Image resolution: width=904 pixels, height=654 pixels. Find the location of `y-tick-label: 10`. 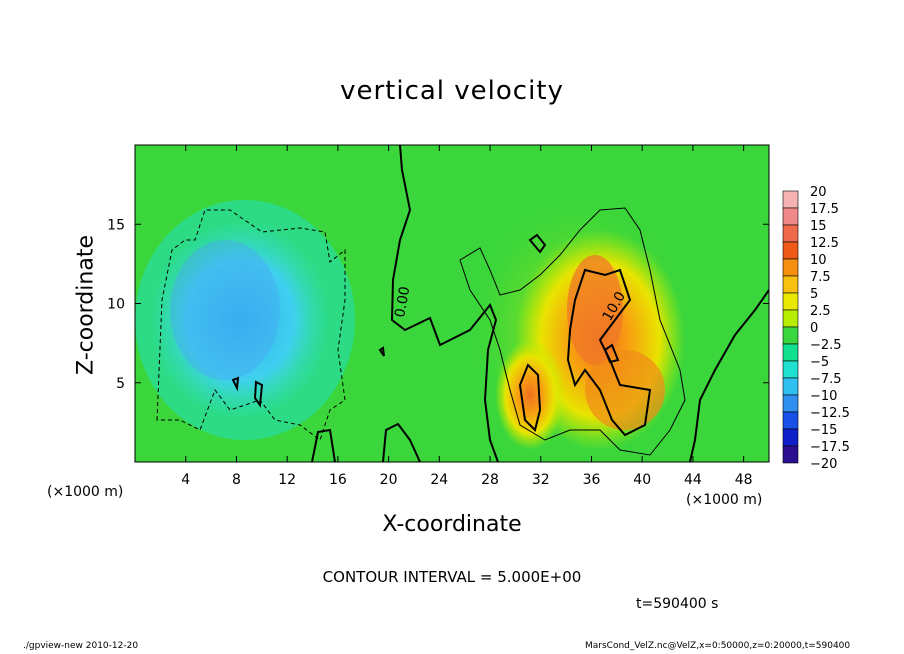

y-tick-label: 10 is located at coordinates (116, 305).